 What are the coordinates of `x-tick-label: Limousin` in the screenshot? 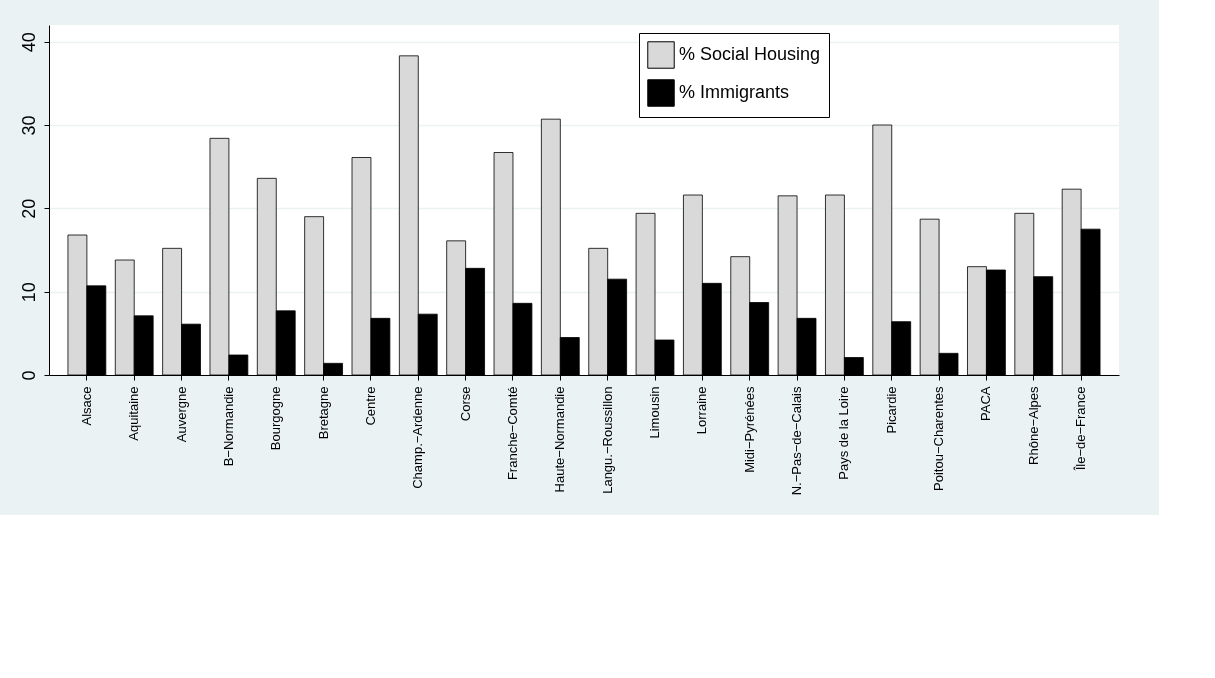 It's located at (655, 412).